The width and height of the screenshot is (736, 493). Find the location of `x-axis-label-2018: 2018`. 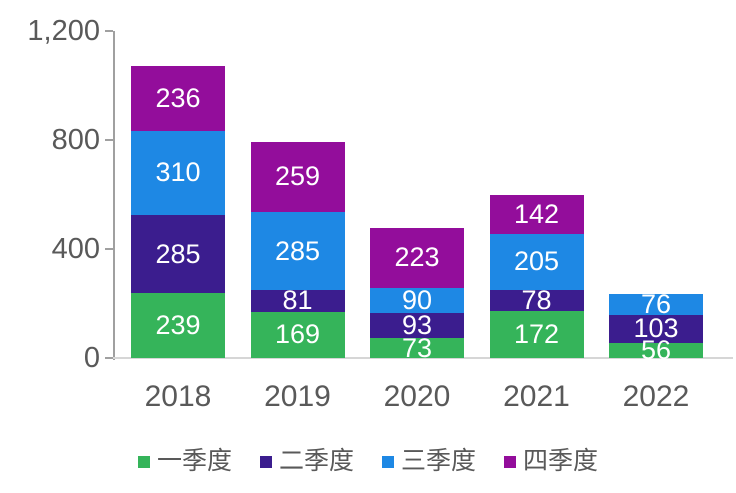

x-axis-label-2018: 2018 is located at coordinates (178, 396).